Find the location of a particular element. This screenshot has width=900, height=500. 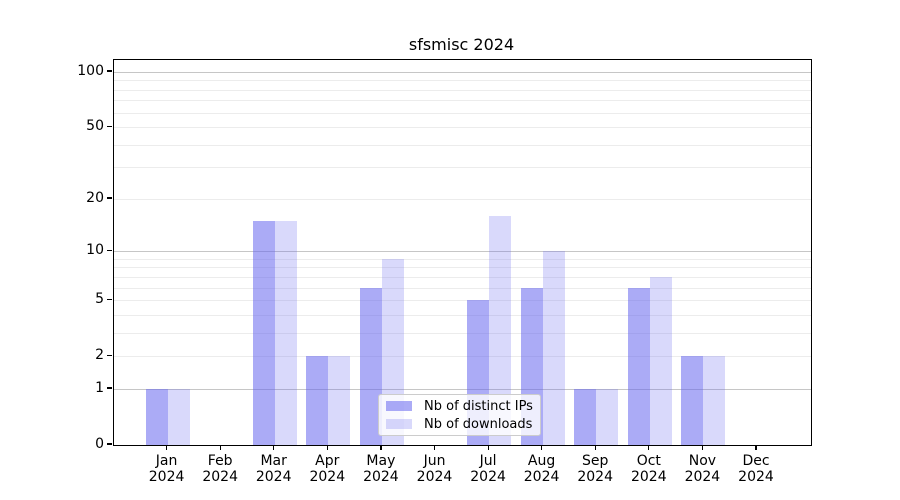

x-tick-label: Oct 2024 is located at coordinates (649, 469).